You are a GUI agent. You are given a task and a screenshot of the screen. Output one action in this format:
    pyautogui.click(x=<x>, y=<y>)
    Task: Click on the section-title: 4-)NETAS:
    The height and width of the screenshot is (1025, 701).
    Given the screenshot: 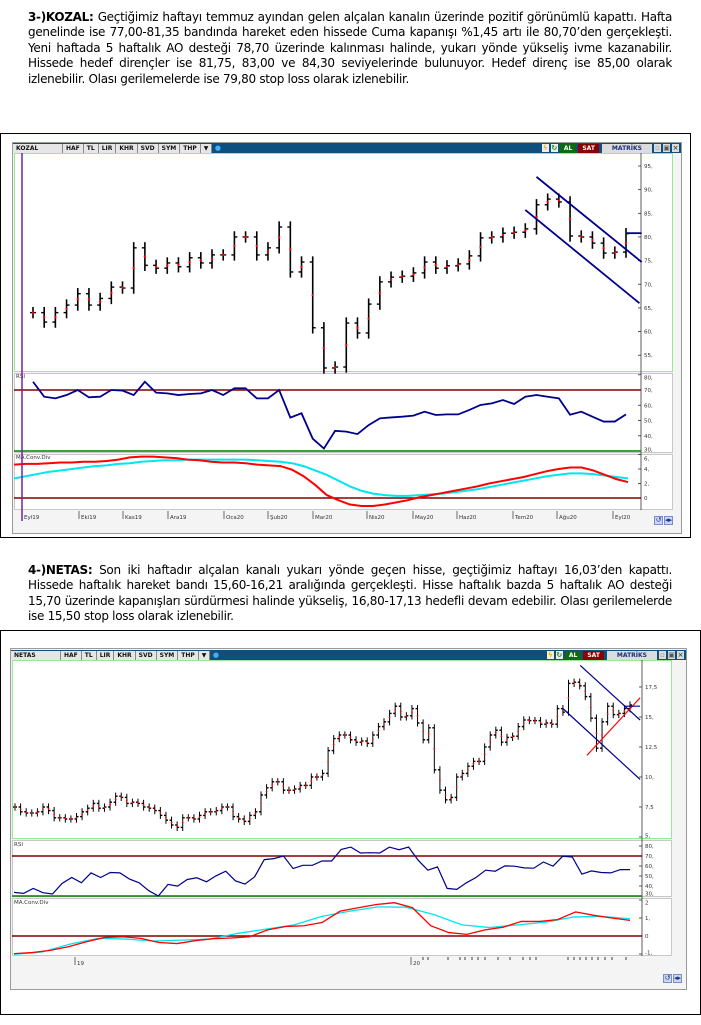 What is the action you would take?
    pyautogui.click(x=60, y=570)
    